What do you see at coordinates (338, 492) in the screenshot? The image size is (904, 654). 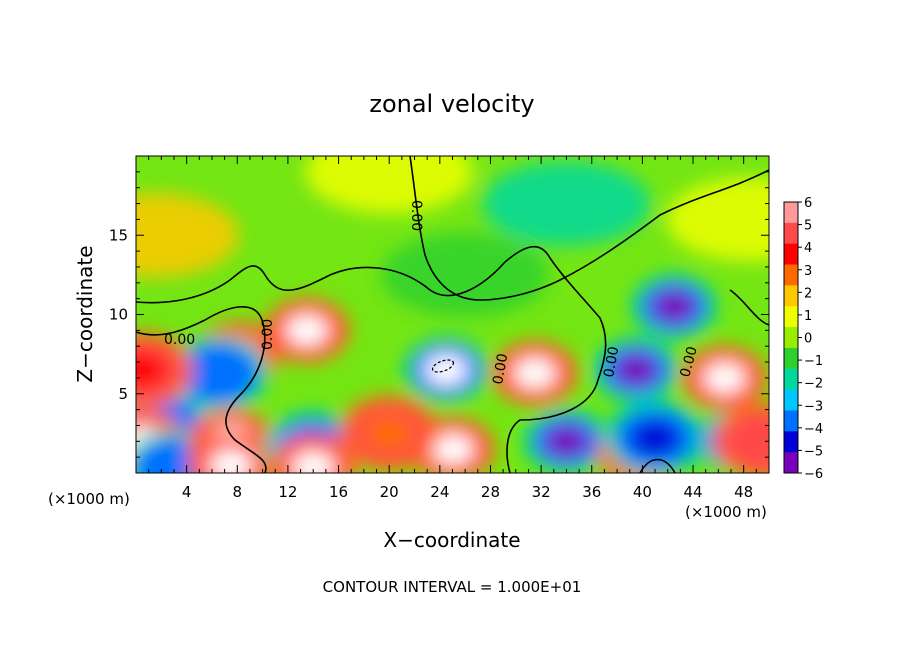 I see `x-tick-label: 16` at bounding box center [338, 492].